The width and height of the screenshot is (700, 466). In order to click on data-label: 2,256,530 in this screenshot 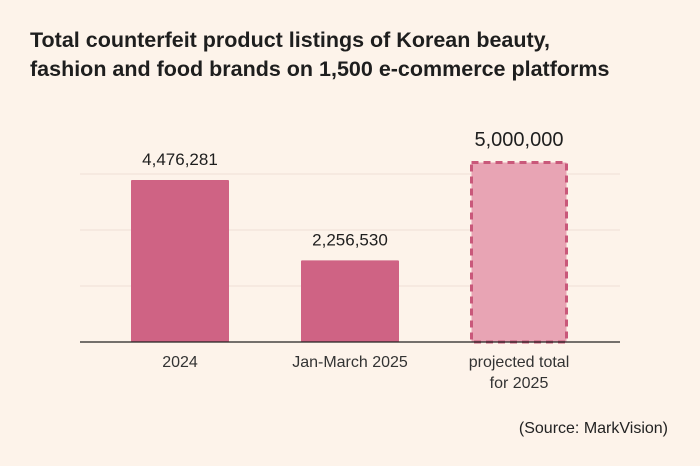, I will do `click(350, 239)`.